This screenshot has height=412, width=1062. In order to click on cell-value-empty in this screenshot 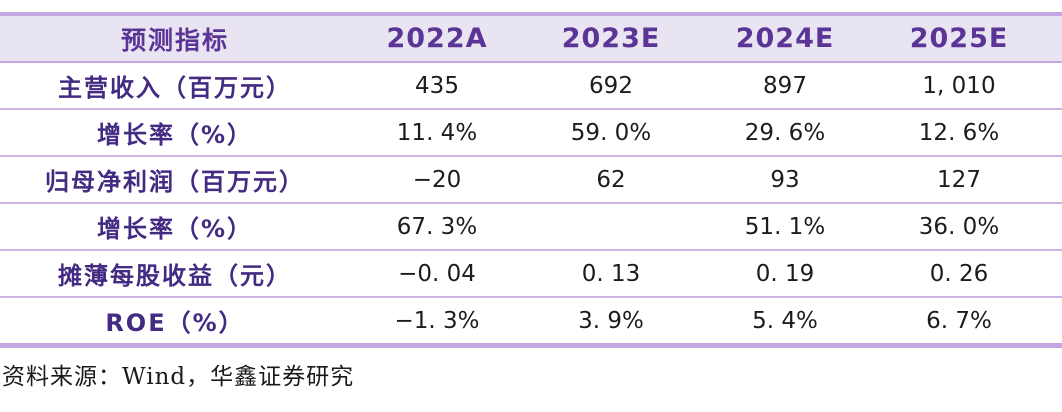, I will do `click(611, 226)`.